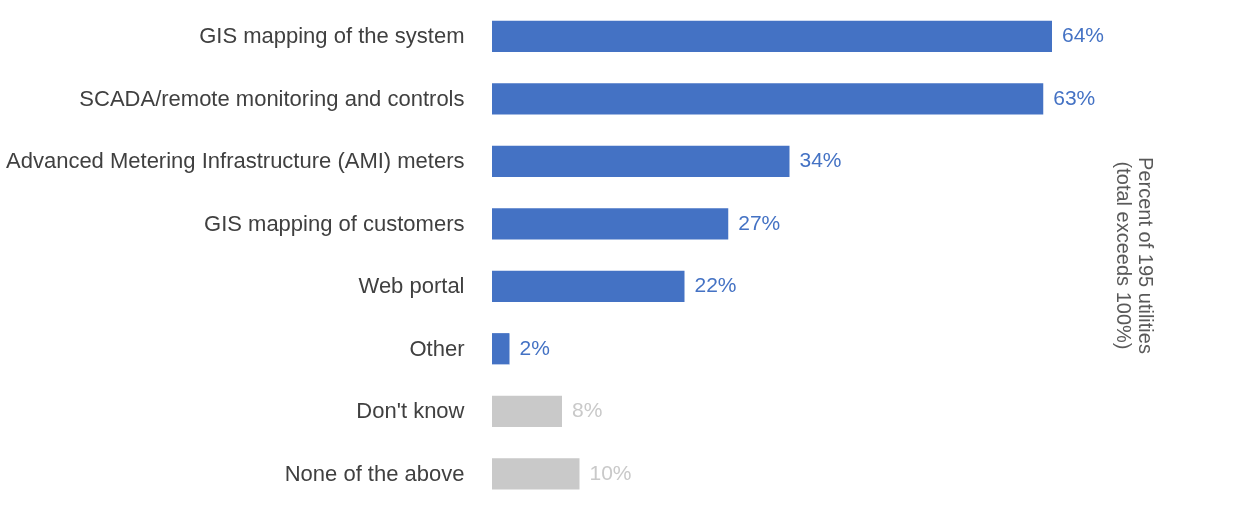 Image resolution: width=1233 pixels, height=529 pixels. What do you see at coordinates (410, 411) in the screenshot?
I see `y-tick-label: Don't know` at bounding box center [410, 411].